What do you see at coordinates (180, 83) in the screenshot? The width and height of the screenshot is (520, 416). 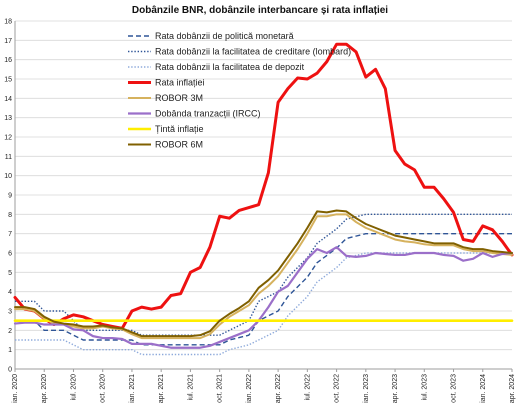 I see `legend-label-3: Rata inflației` at bounding box center [180, 83].